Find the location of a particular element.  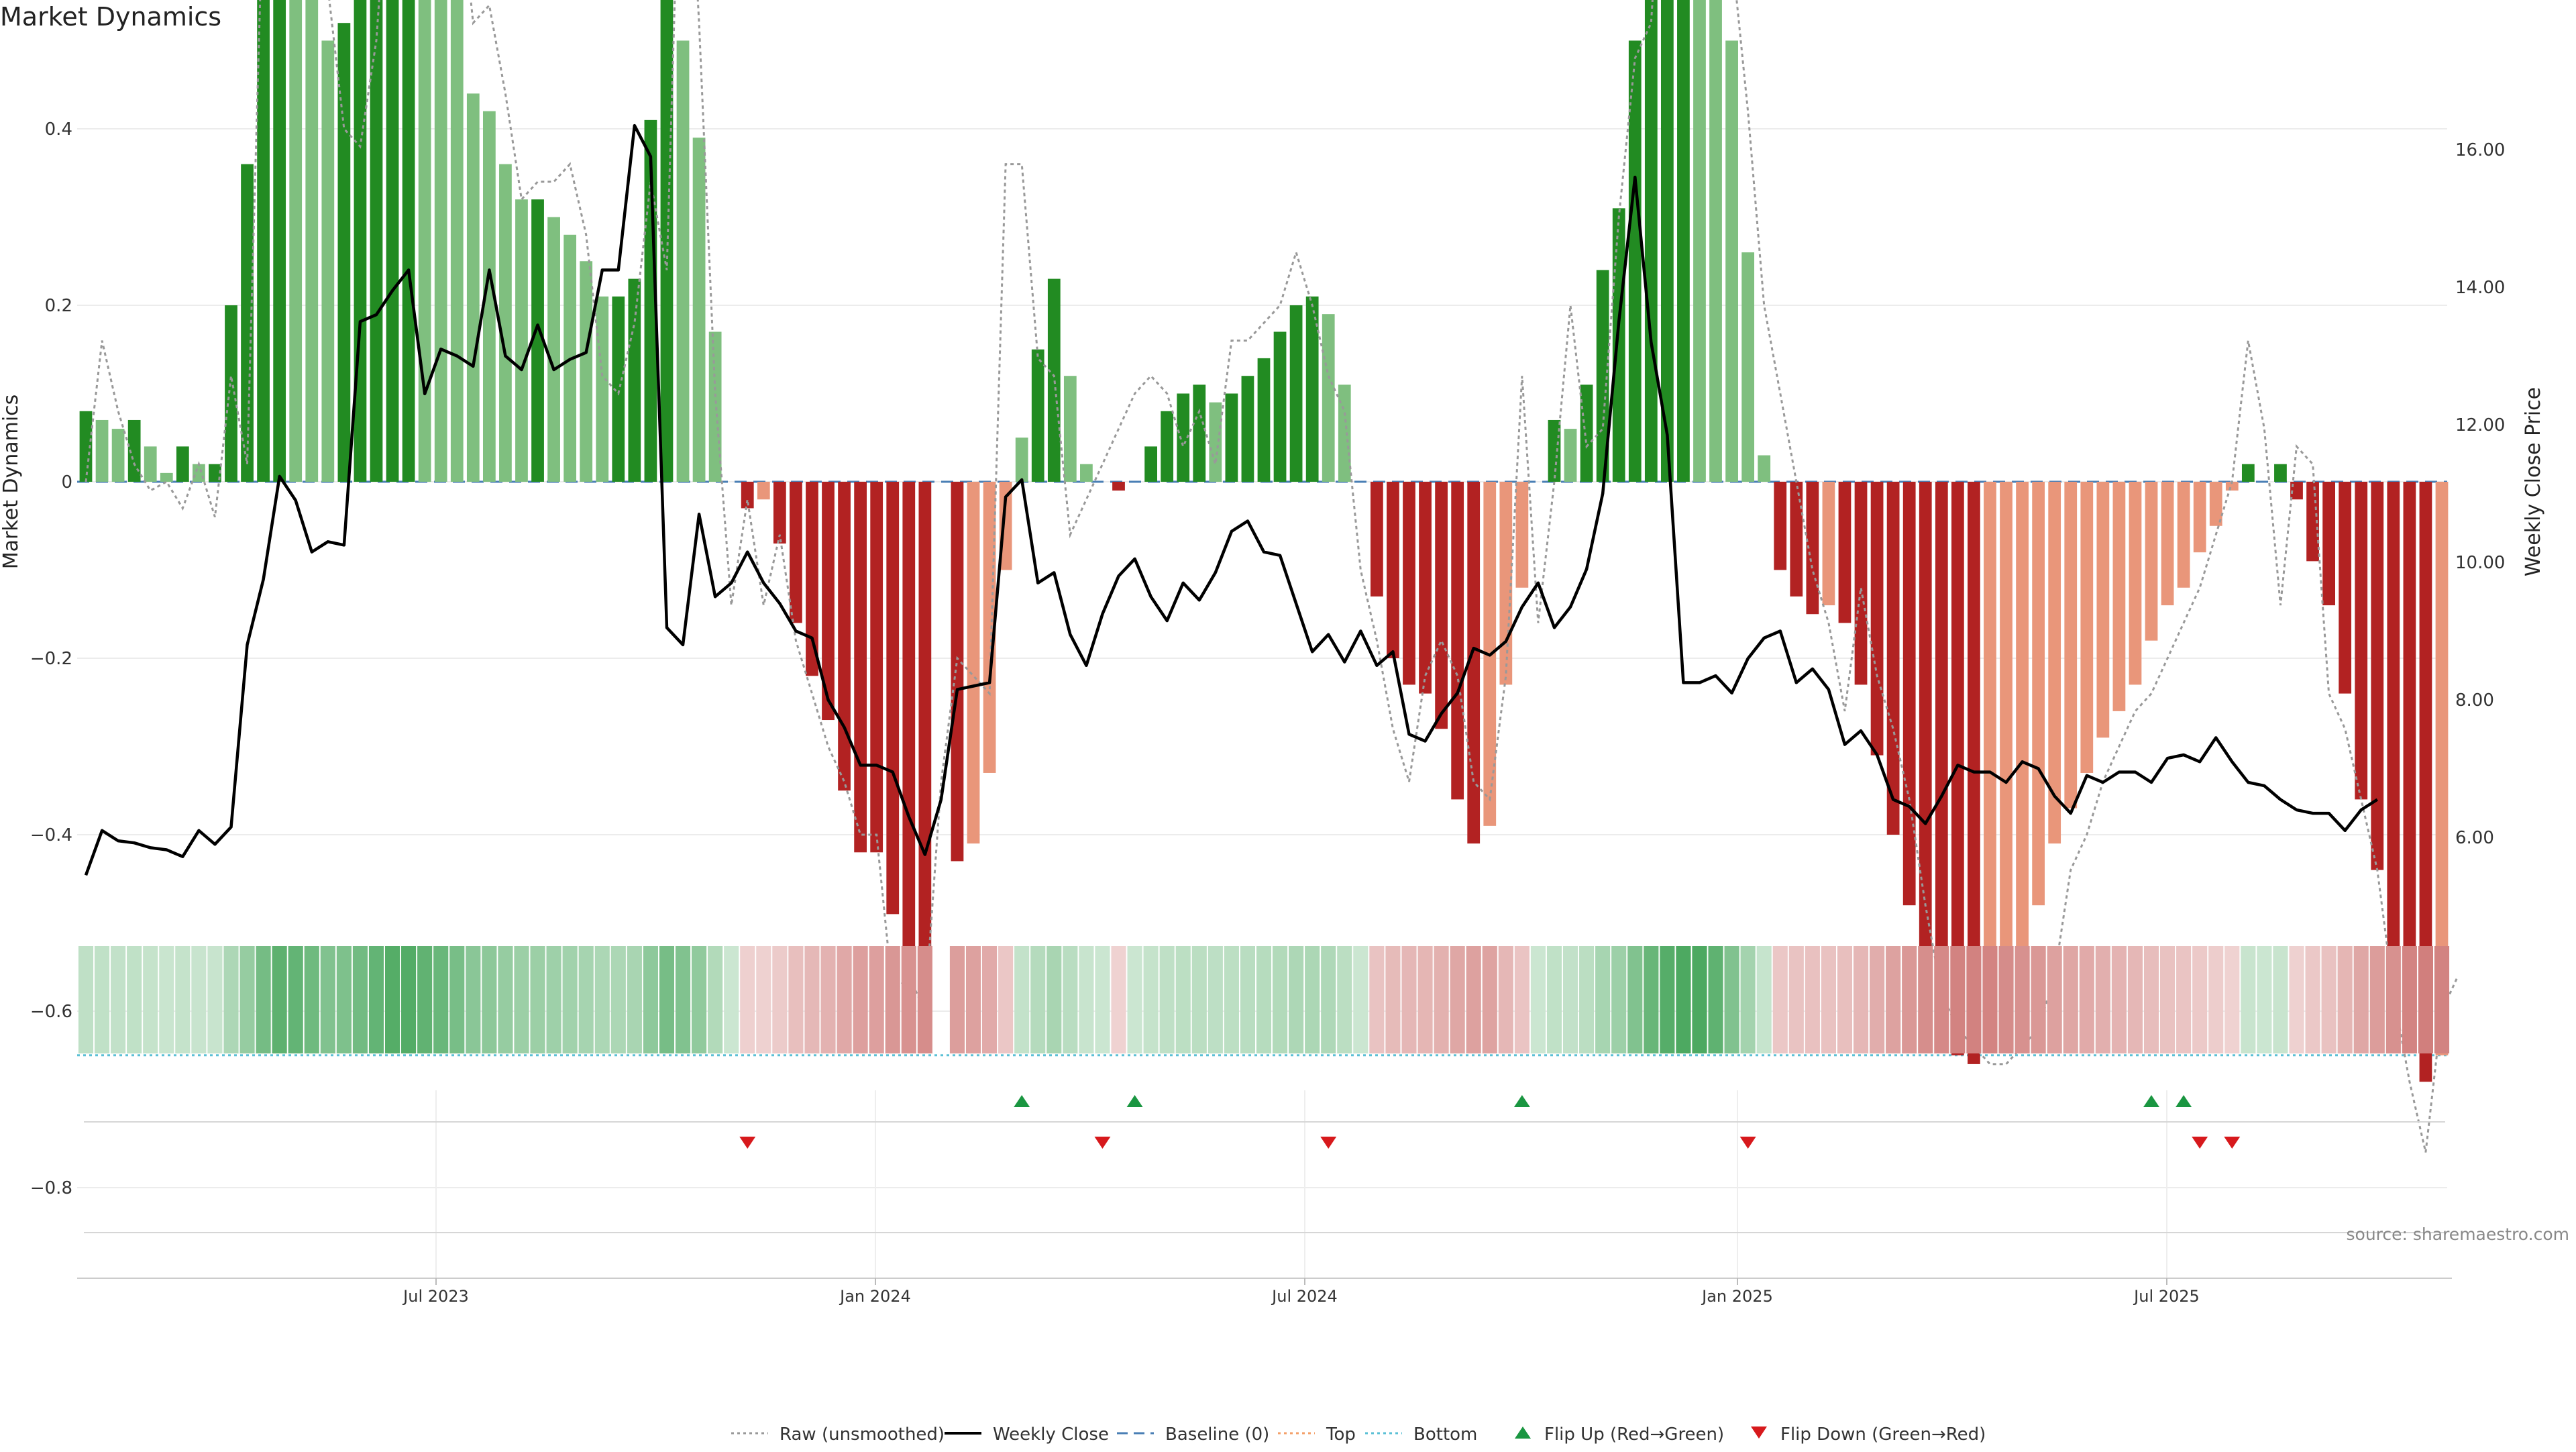

y2-axis-label: Weekly Close Price is located at coordinates (2533, 482).